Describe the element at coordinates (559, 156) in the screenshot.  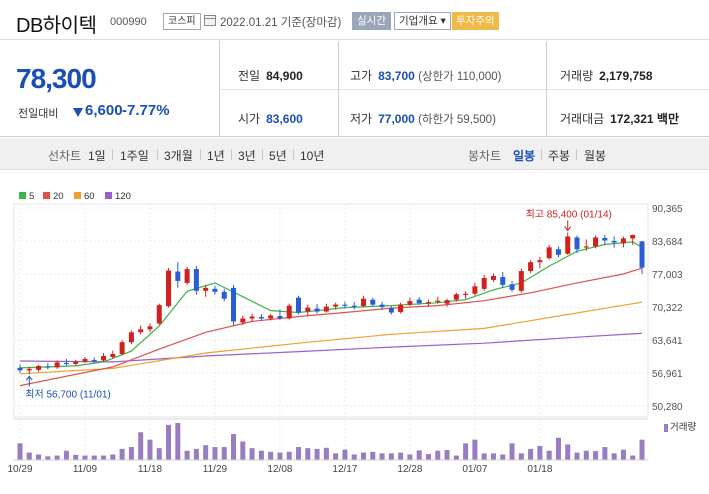
I see `period-weekly-candle: 주봉` at that location.